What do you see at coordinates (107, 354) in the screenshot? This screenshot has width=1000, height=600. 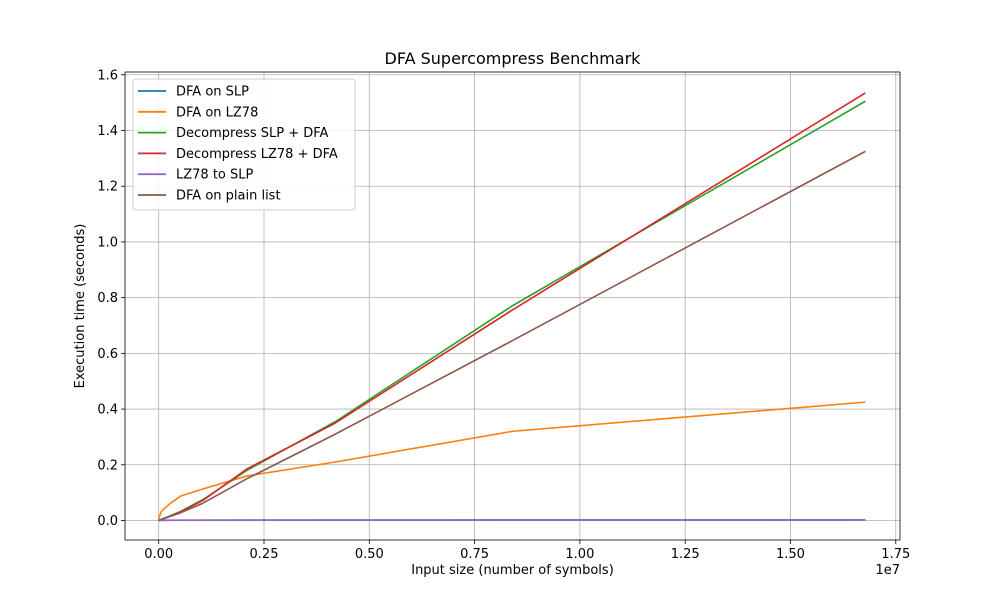 I see `y-tick-label: 0.6` at bounding box center [107, 354].